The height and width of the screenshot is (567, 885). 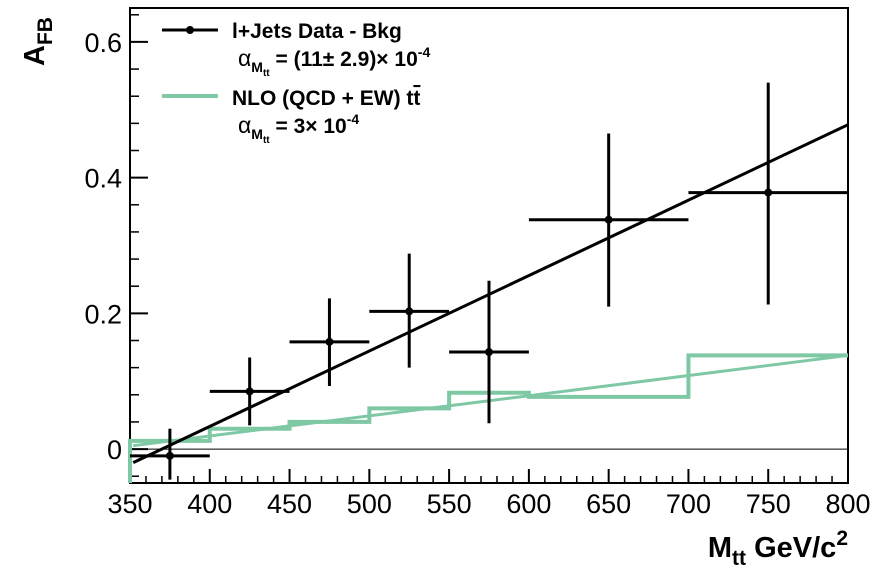 I want to click on x-axis-title-main: M, so click(x=720, y=548).